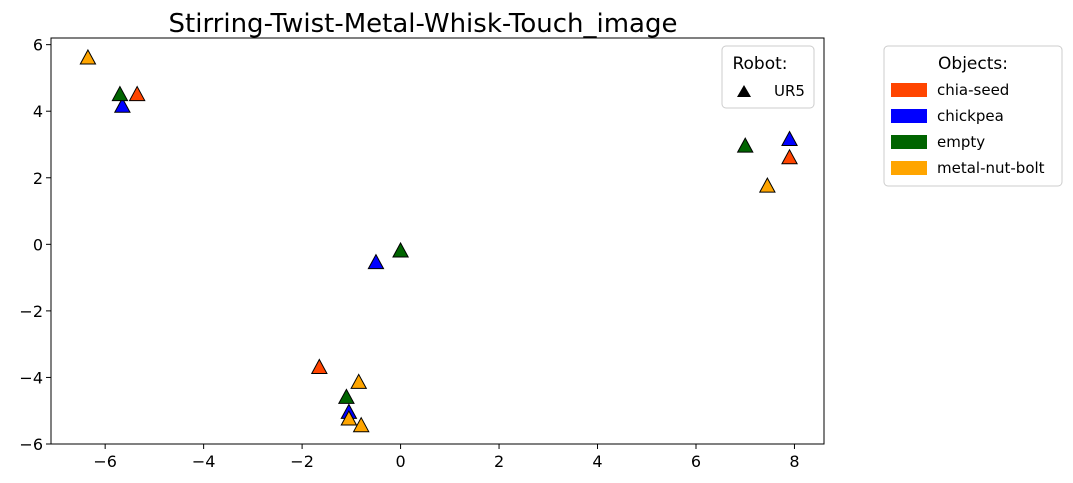 The height and width of the screenshot is (483, 1073). What do you see at coordinates (794, 461) in the screenshot?
I see `x-tick-label: 8` at bounding box center [794, 461].